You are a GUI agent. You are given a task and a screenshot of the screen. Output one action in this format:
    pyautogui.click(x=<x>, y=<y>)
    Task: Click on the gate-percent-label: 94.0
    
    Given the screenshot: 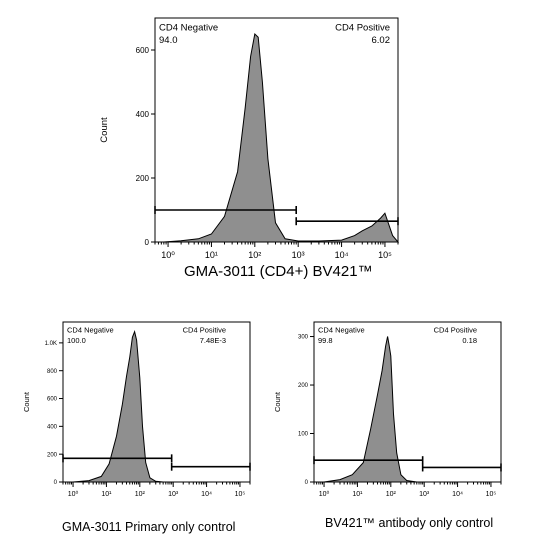 What is the action you would take?
    pyautogui.click(x=168, y=40)
    